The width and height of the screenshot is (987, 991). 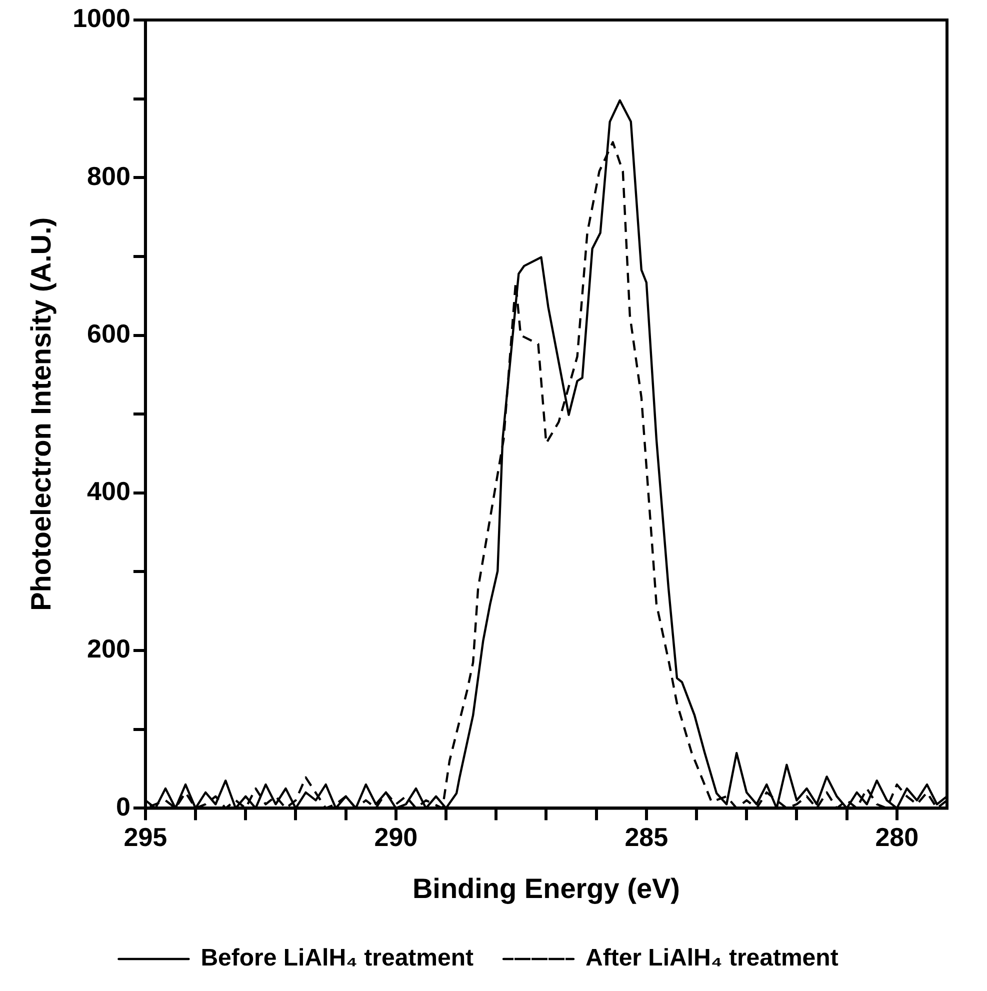 What do you see at coordinates (108, 175) in the screenshot?
I see `y-tick-label: 800` at bounding box center [108, 175].